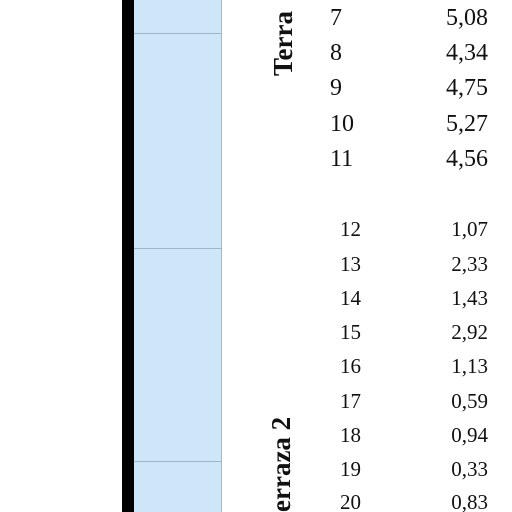  I want to click on row-number: 15, so click(350, 332).